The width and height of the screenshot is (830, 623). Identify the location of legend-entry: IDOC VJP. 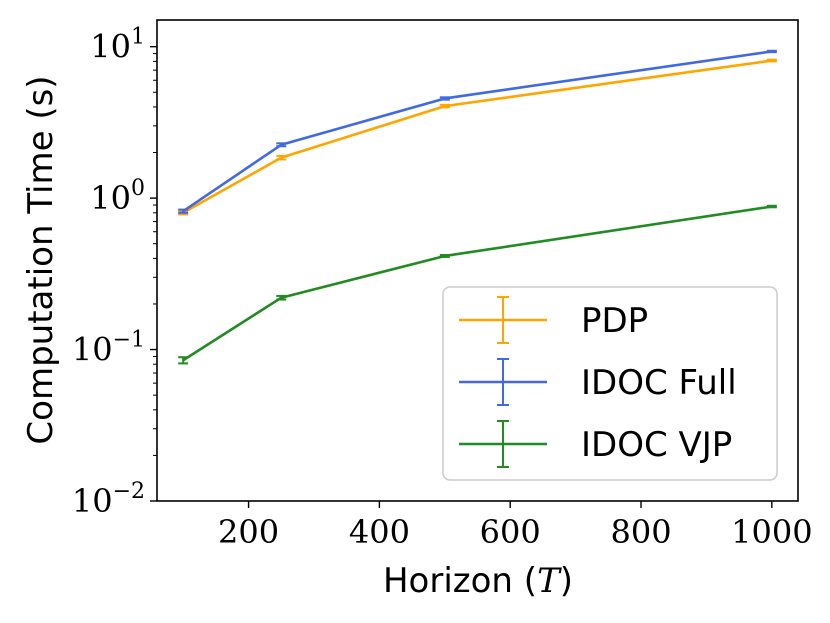
(595, 444).